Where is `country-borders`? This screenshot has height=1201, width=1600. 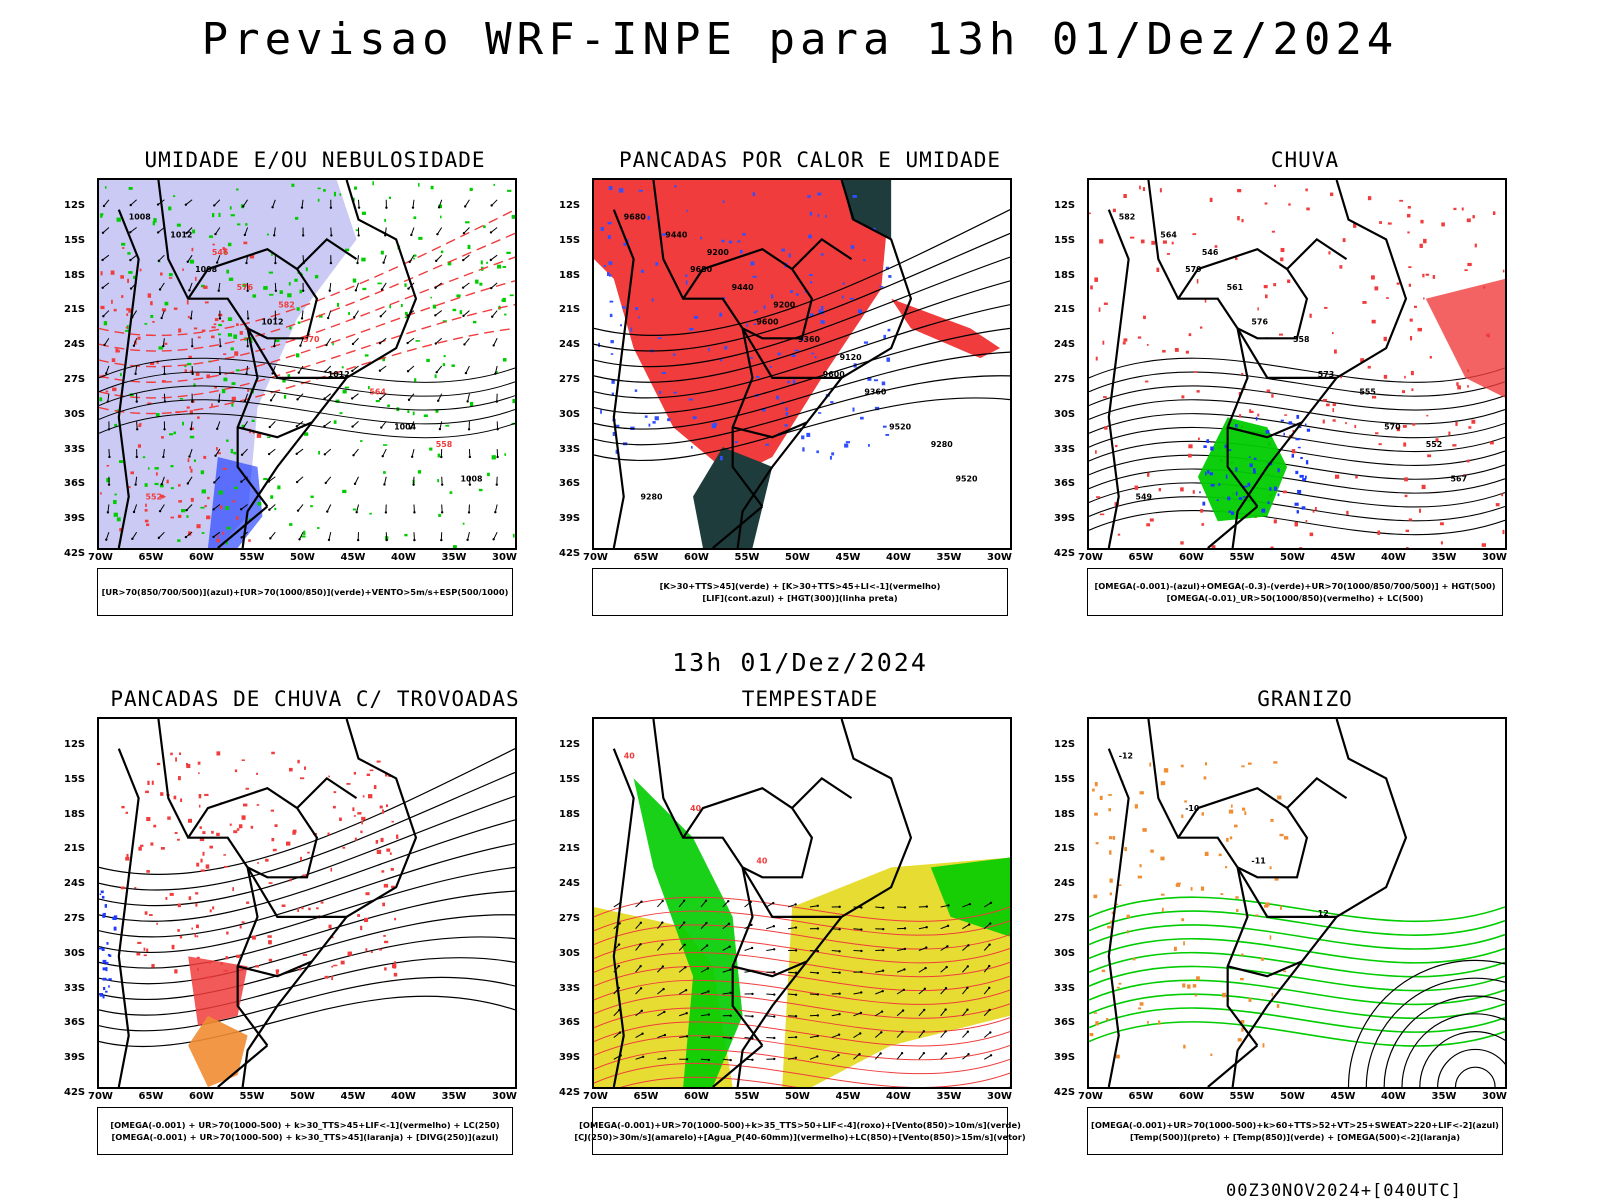 country-borders is located at coordinates (267, 903).